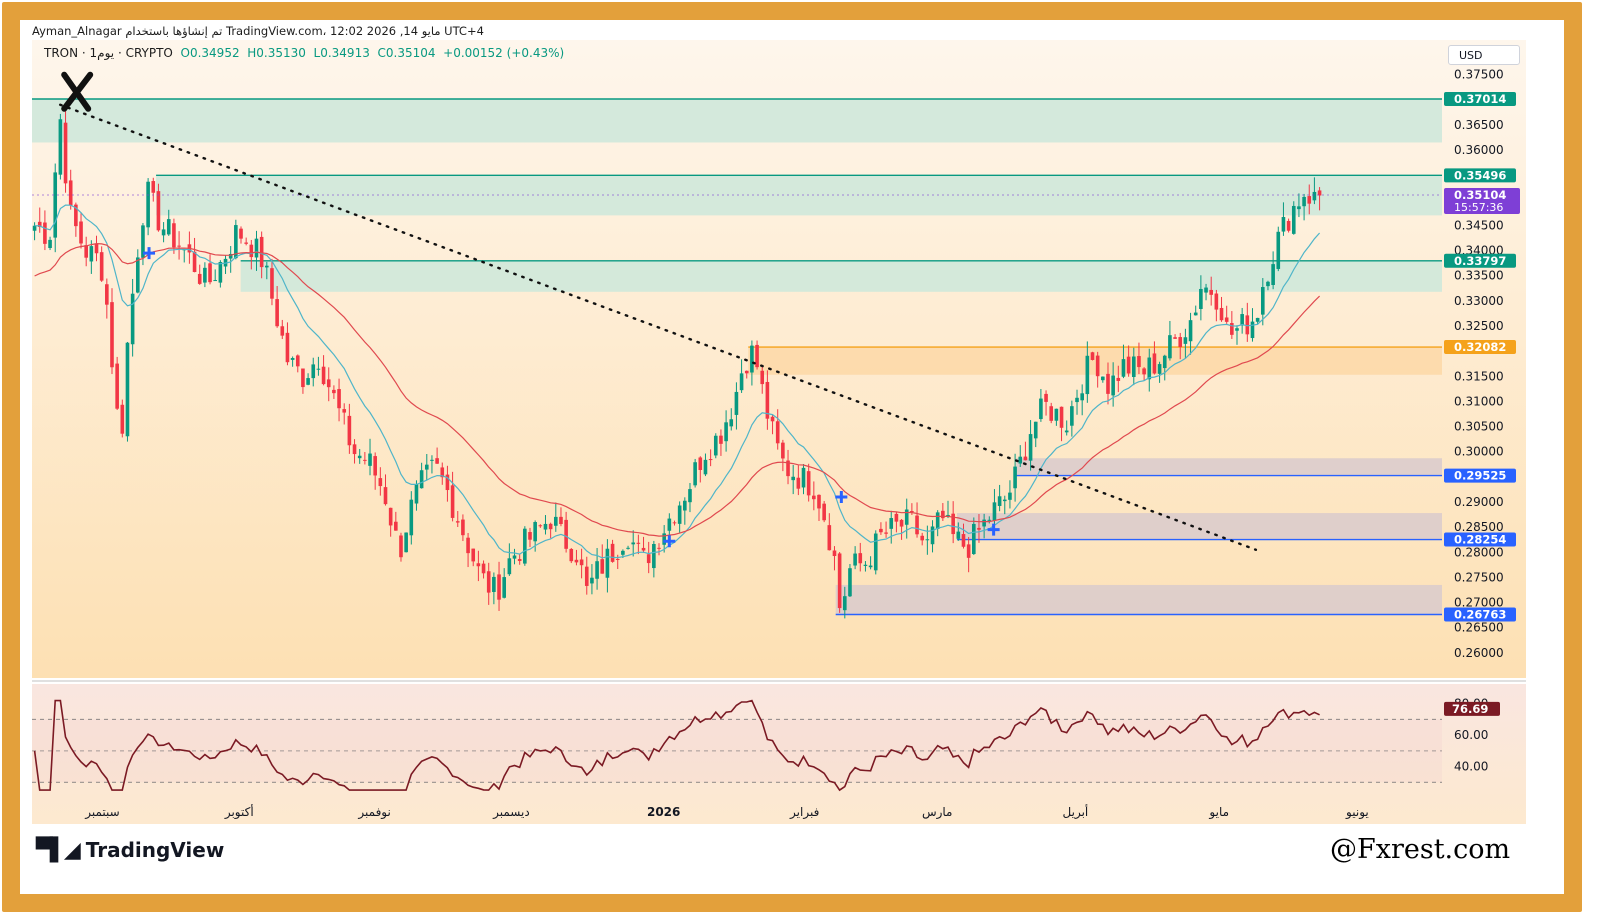 The height and width of the screenshot is (921, 1600). I want to click on y-axis-tick: 0.28500, so click(1479, 527).